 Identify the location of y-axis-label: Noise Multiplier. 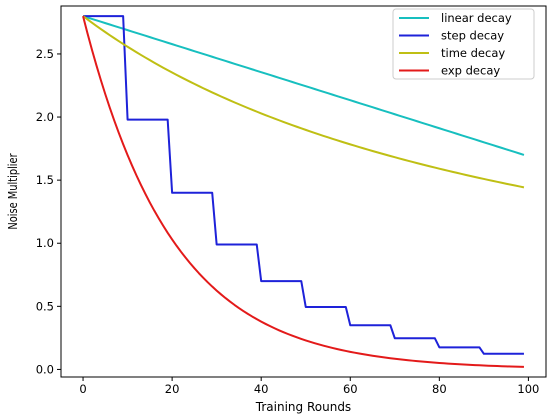
(13, 191).